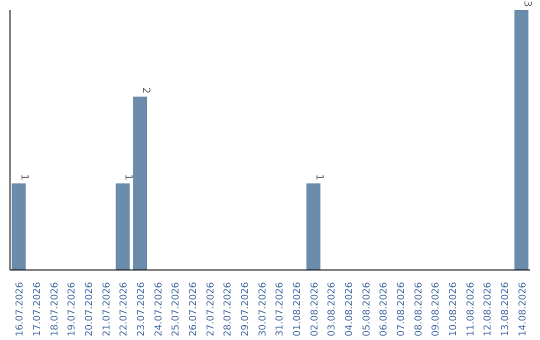  Describe the element at coordinates (436, 309) in the screenshot. I see `x-tick-label: 09.08.2026` at that location.